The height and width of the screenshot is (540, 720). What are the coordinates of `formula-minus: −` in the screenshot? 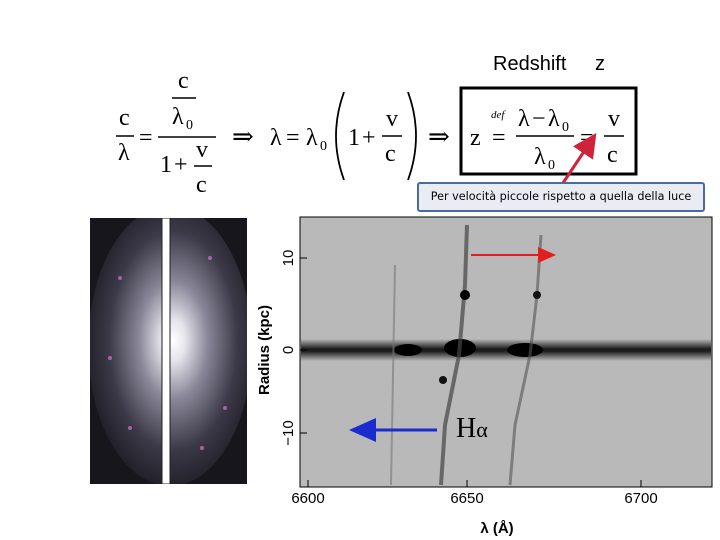 It's located at (539, 119).